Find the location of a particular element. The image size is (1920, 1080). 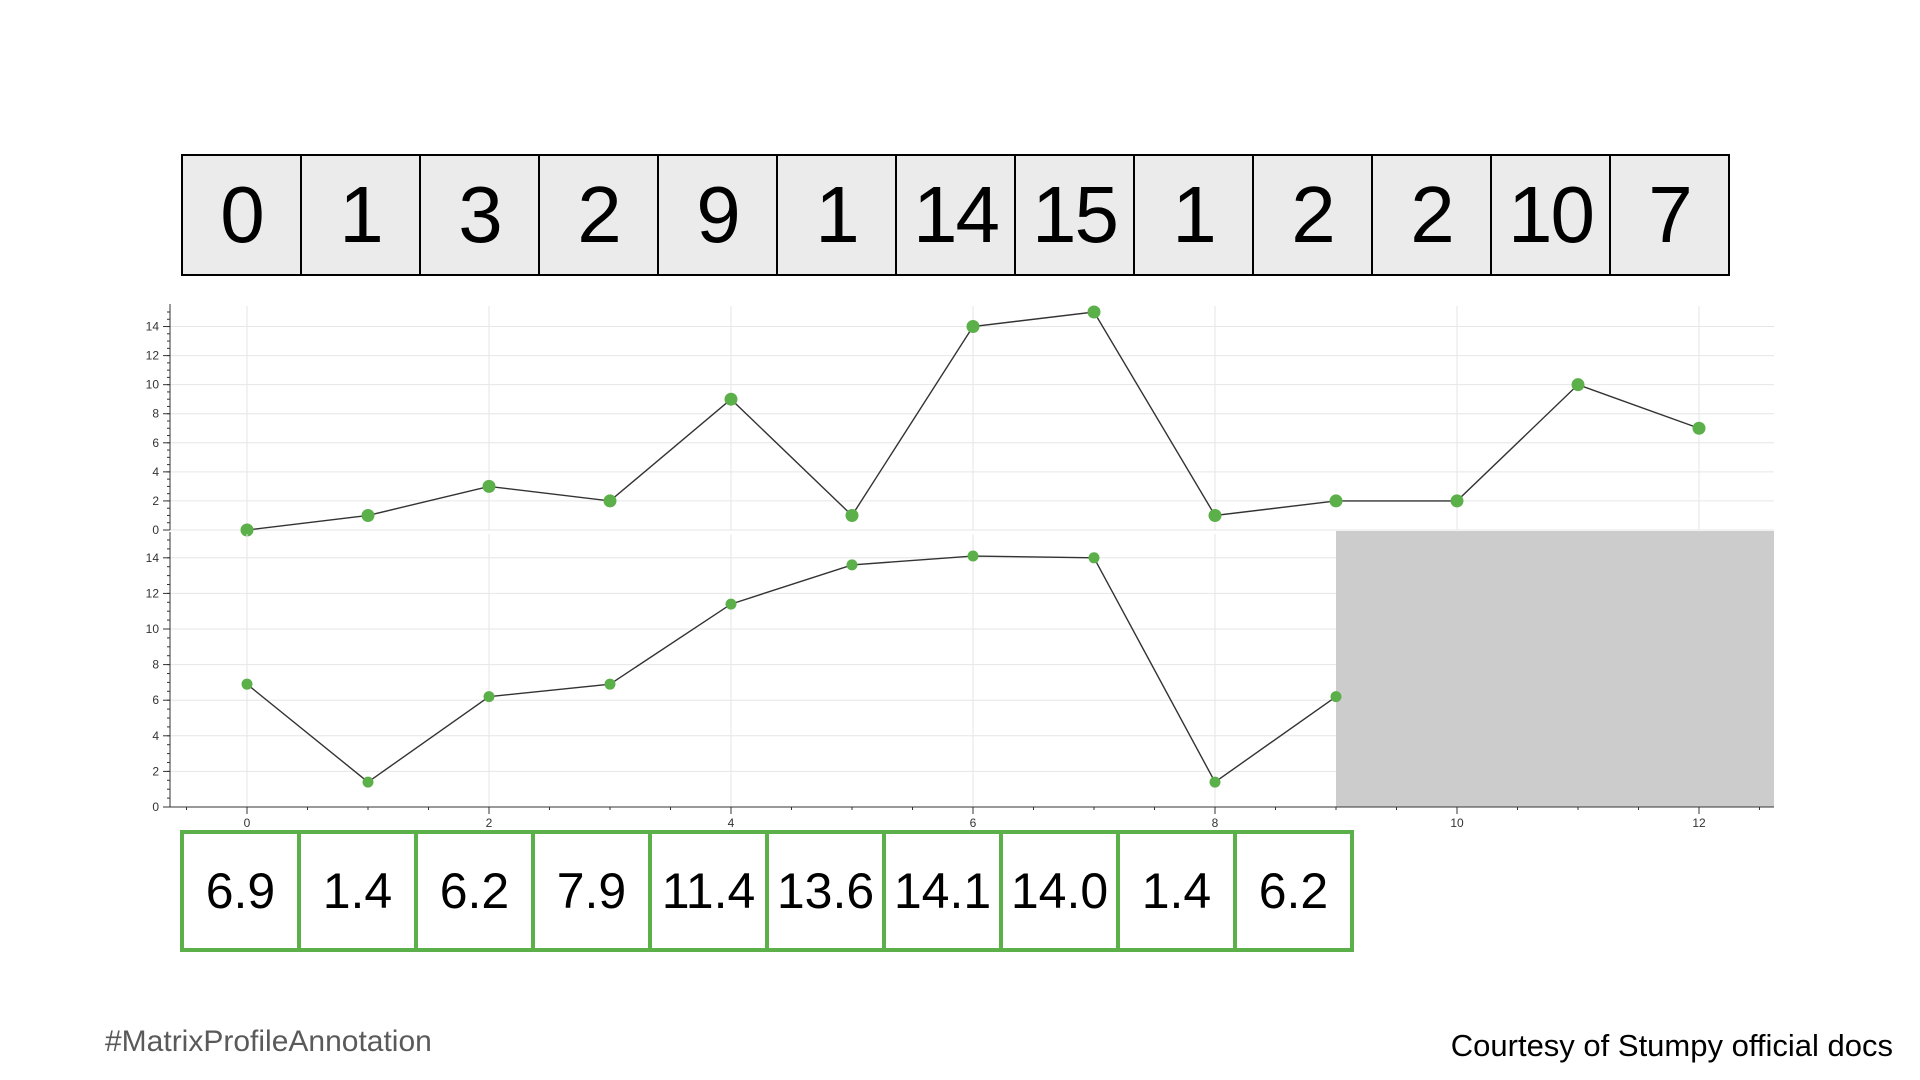

x-tick-label: 4 is located at coordinates (731, 823).